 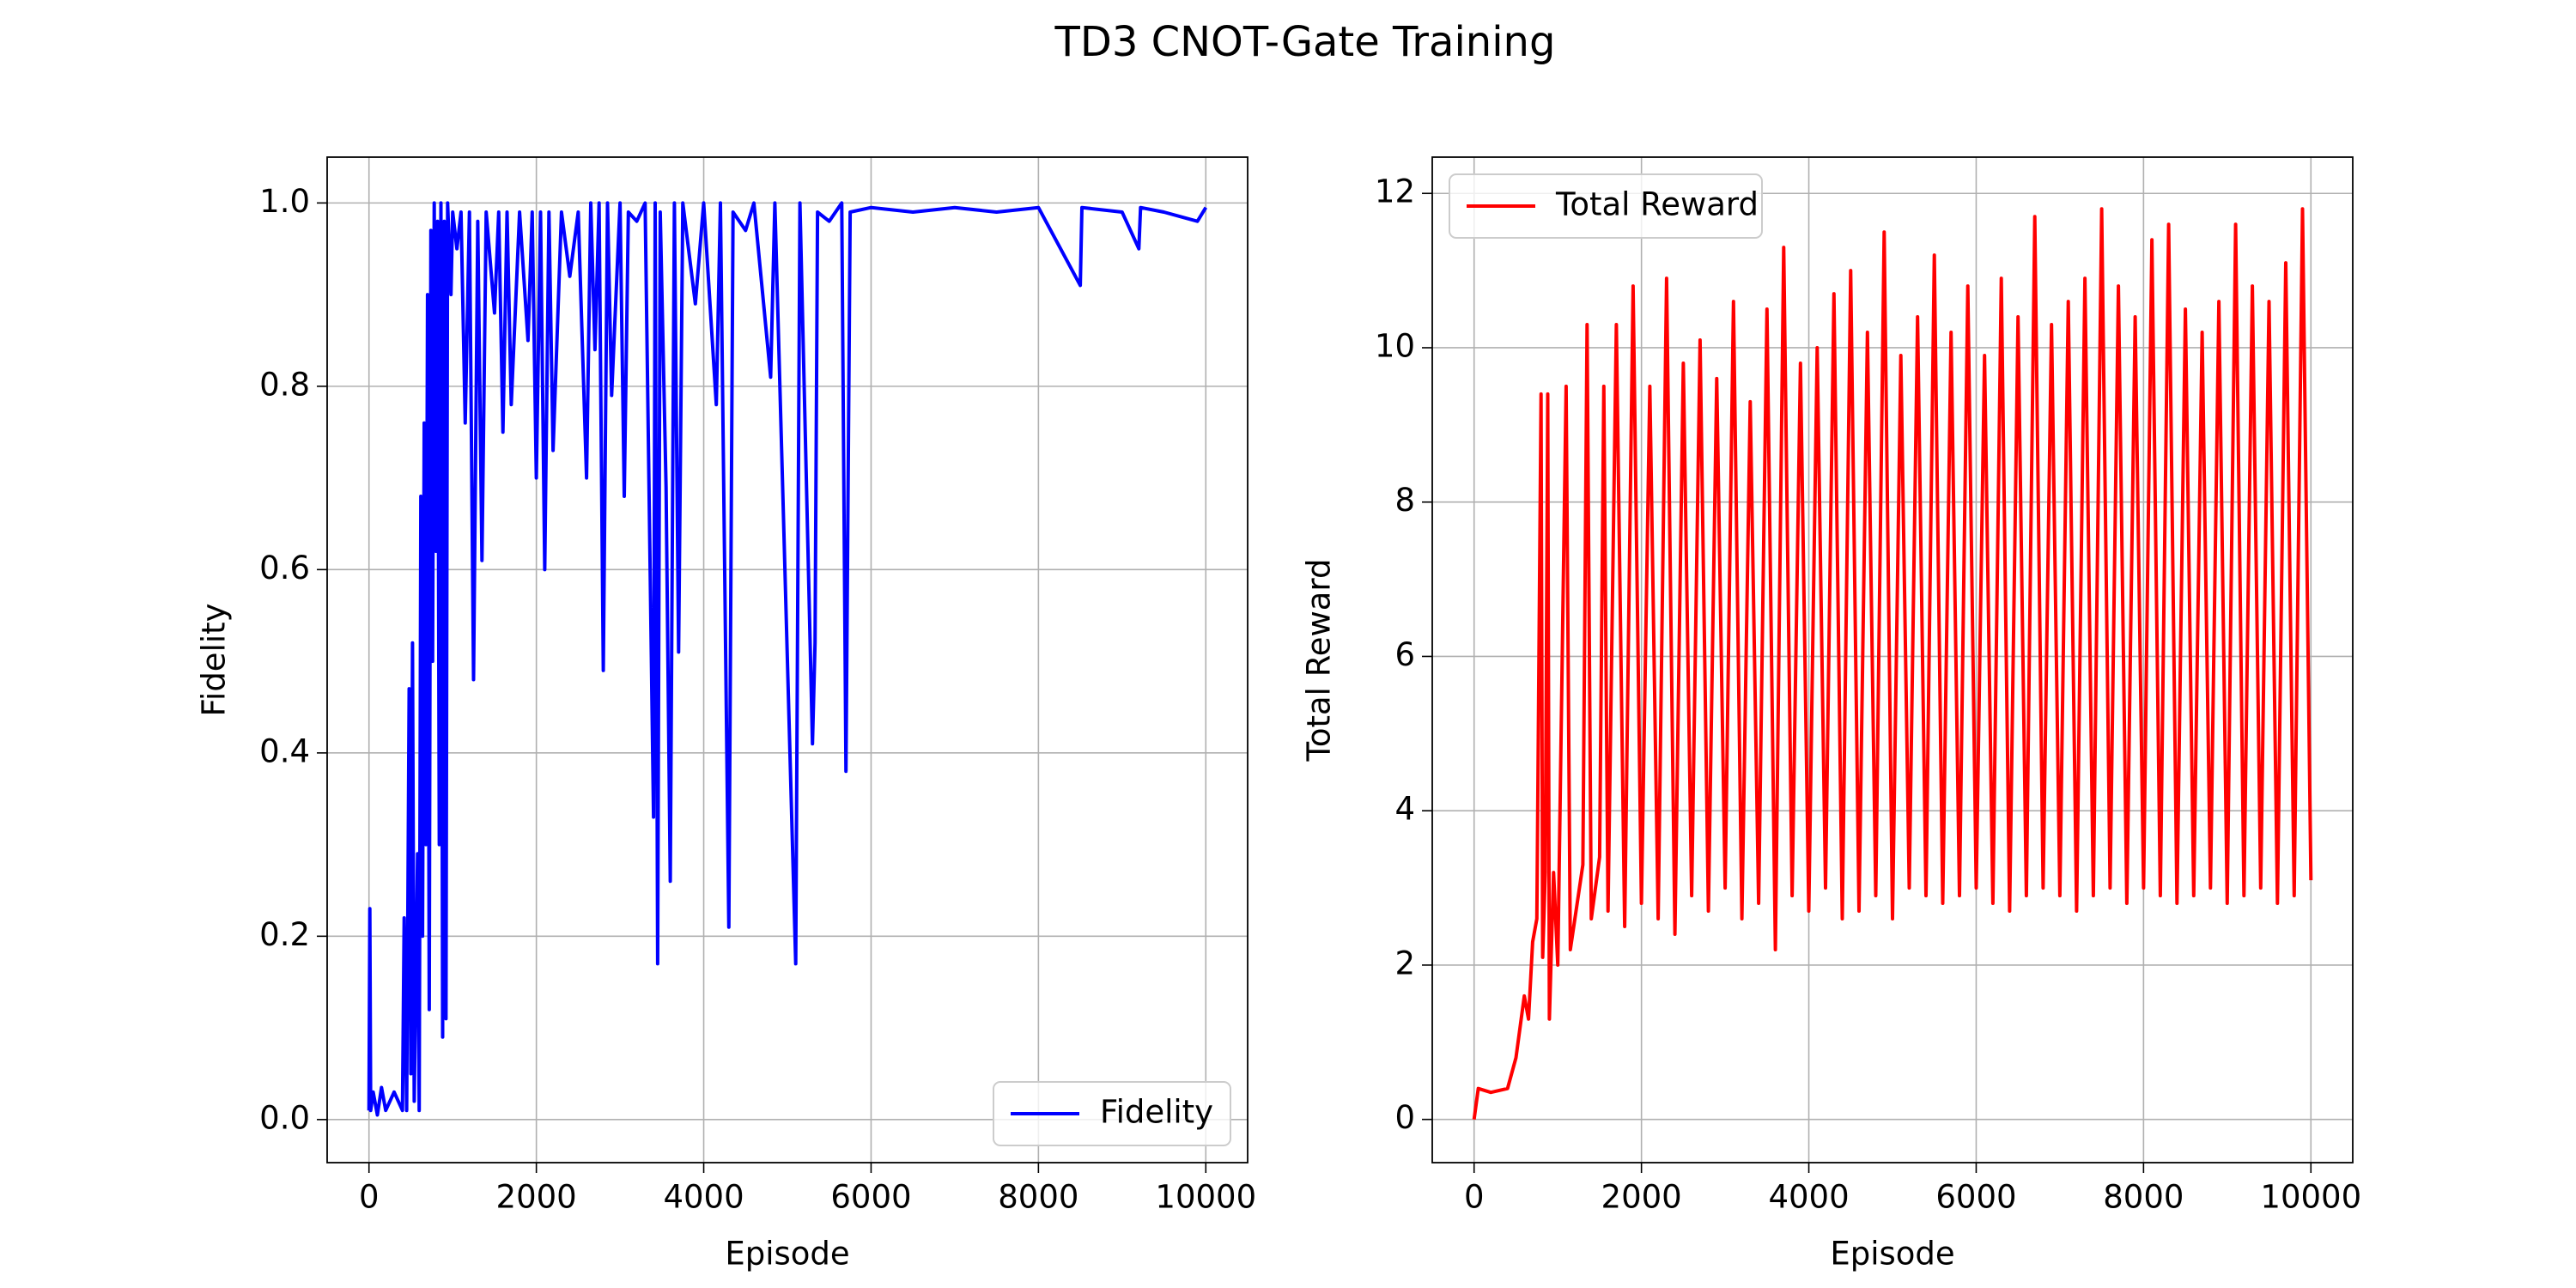 What do you see at coordinates (1404, 501) in the screenshot?
I see `y-tick-label: 8` at bounding box center [1404, 501].